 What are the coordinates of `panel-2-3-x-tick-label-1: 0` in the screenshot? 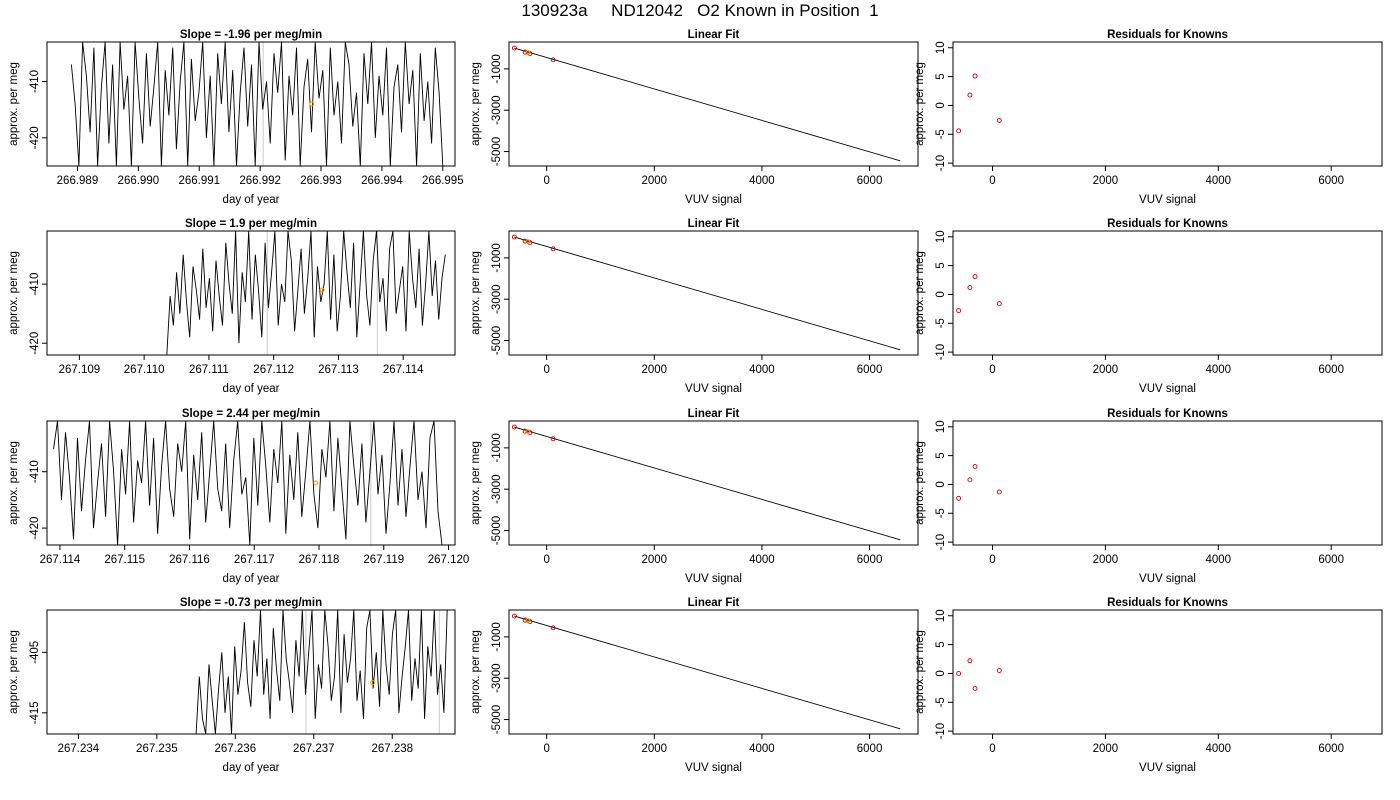 It's located at (992, 370).